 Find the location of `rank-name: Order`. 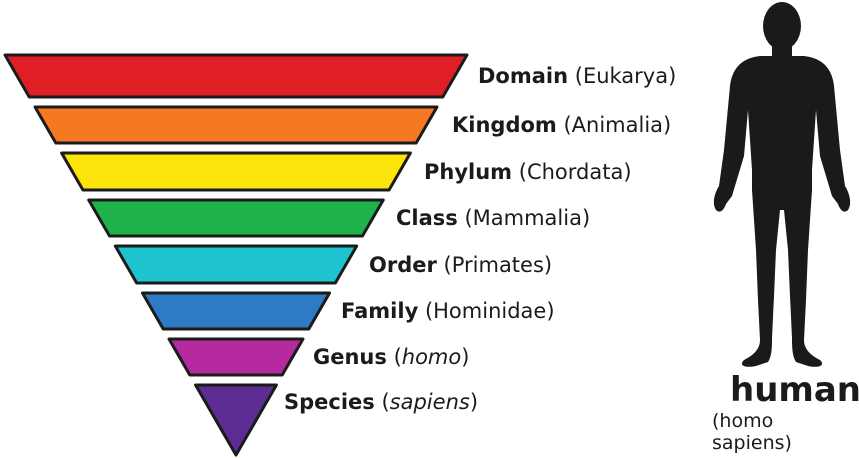

rank-name: Order is located at coordinates (403, 264).